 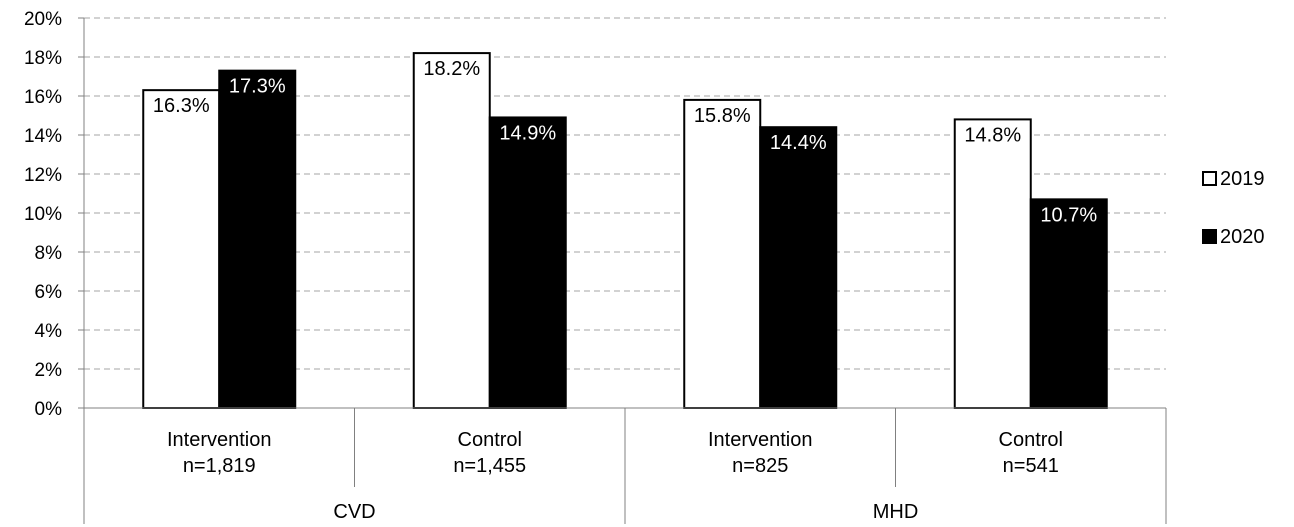 I want to click on y-tick-label: 12%, so click(x=43, y=175).